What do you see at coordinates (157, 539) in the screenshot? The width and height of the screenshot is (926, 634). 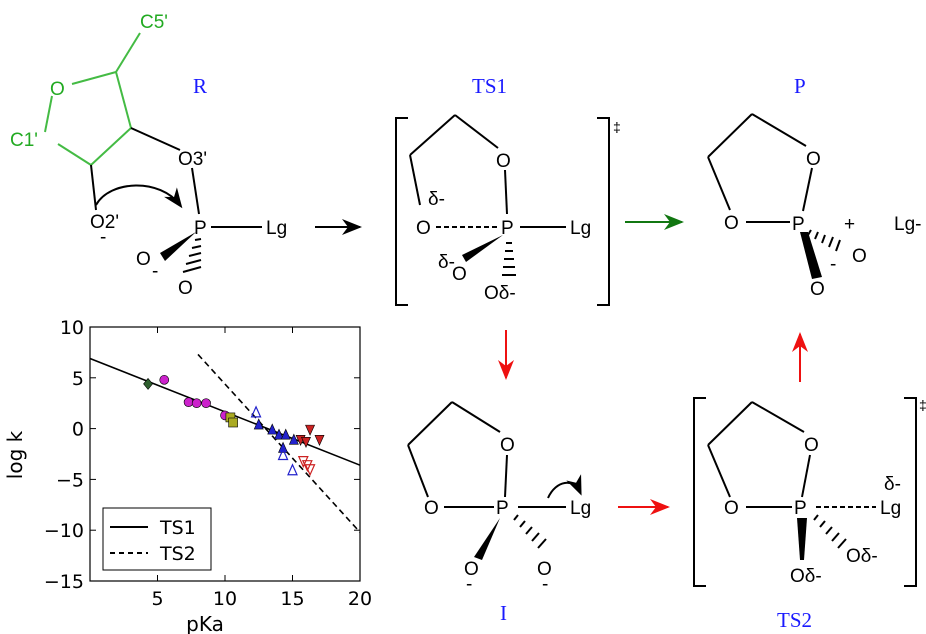 I see `chart-legend: TS1 TS2` at bounding box center [157, 539].